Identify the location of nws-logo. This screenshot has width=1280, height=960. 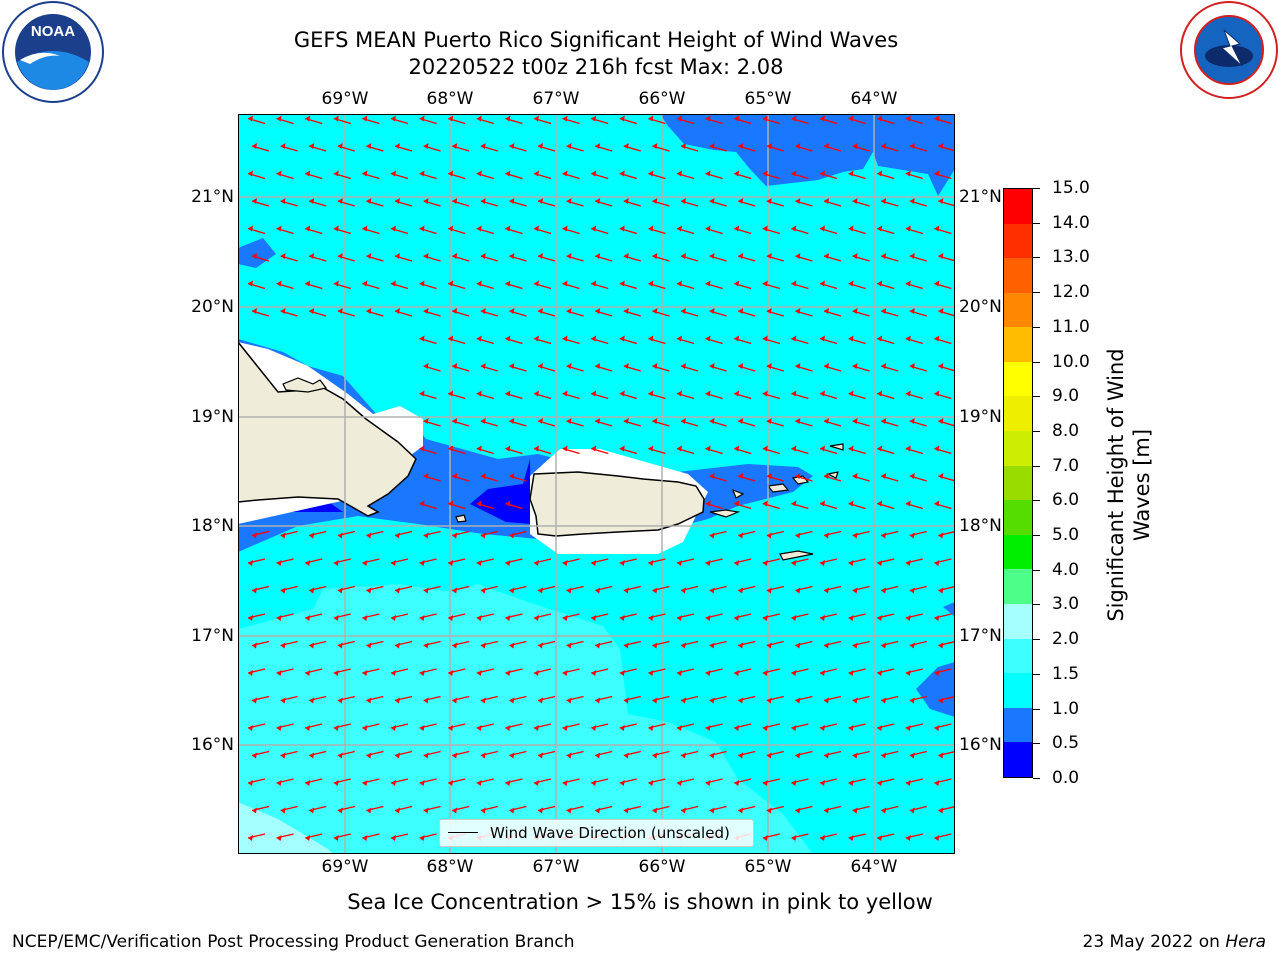
(1229, 50).